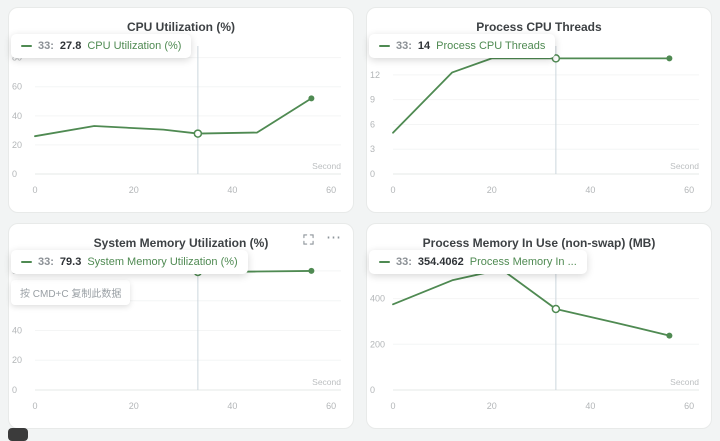  What do you see at coordinates (424, 46) in the screenshot?
I see `tooltip-value: 14` at bounding box center [424, 46].